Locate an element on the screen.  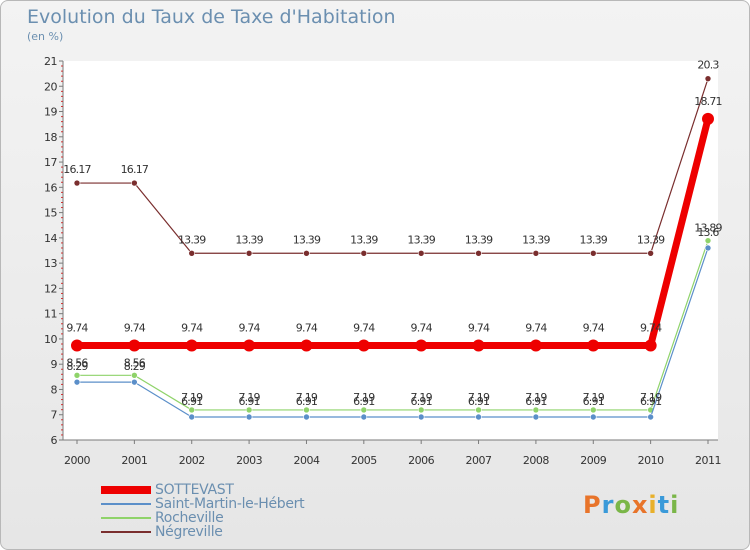
y-tick-label: 16 is located at coordinates (50, 187).